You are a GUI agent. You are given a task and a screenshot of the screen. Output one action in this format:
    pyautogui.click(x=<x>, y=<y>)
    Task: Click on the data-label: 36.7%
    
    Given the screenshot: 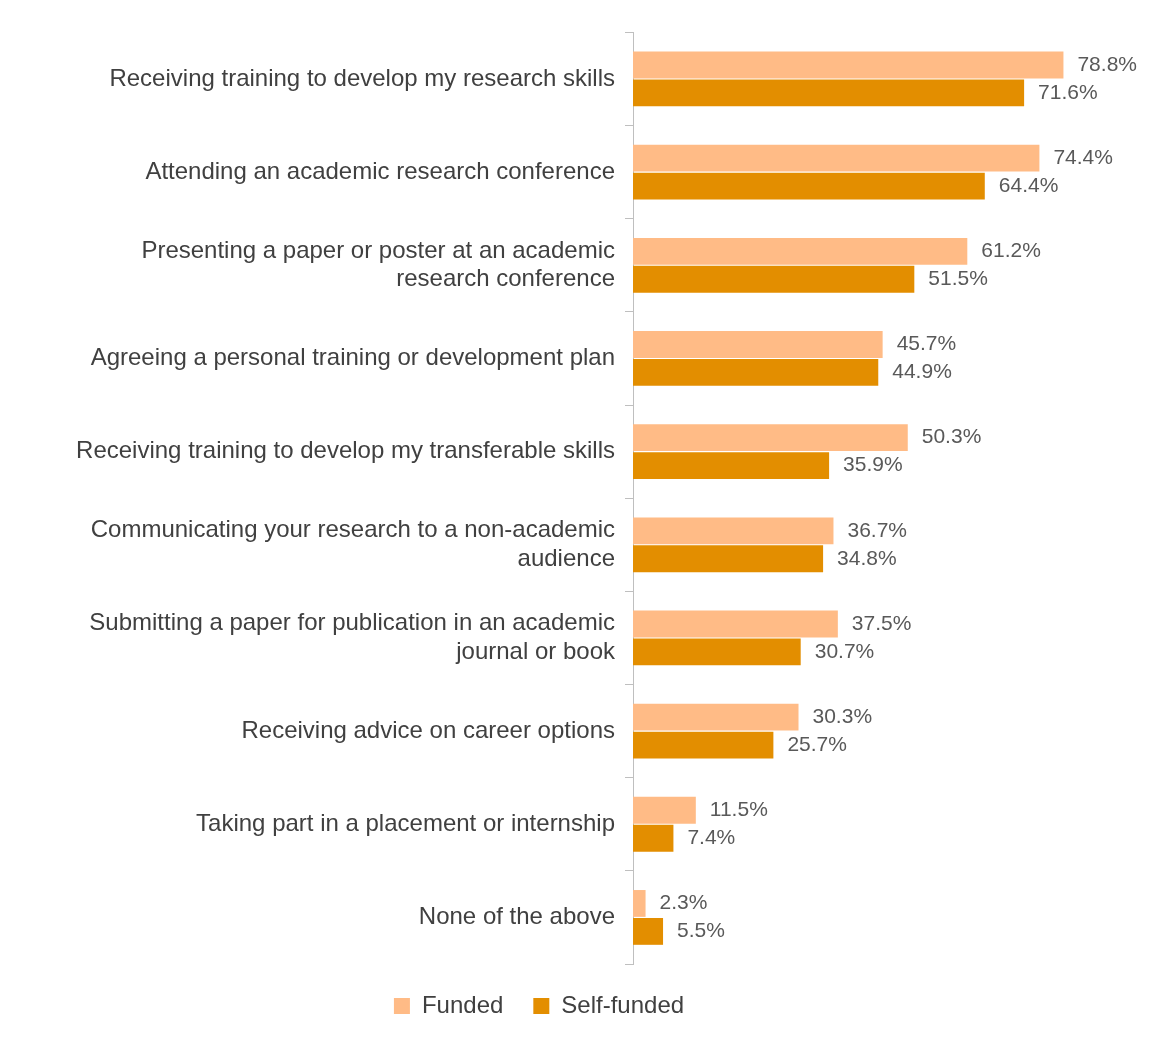 What is the action you would take?
    pyautogui.click(x=877, y=529)
    